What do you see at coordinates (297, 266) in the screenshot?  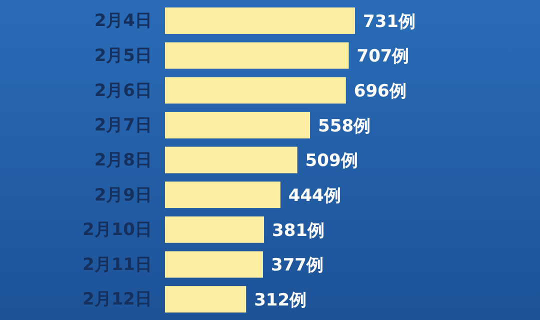 I see `data-label: 377例` at bounding box center [297, 266].